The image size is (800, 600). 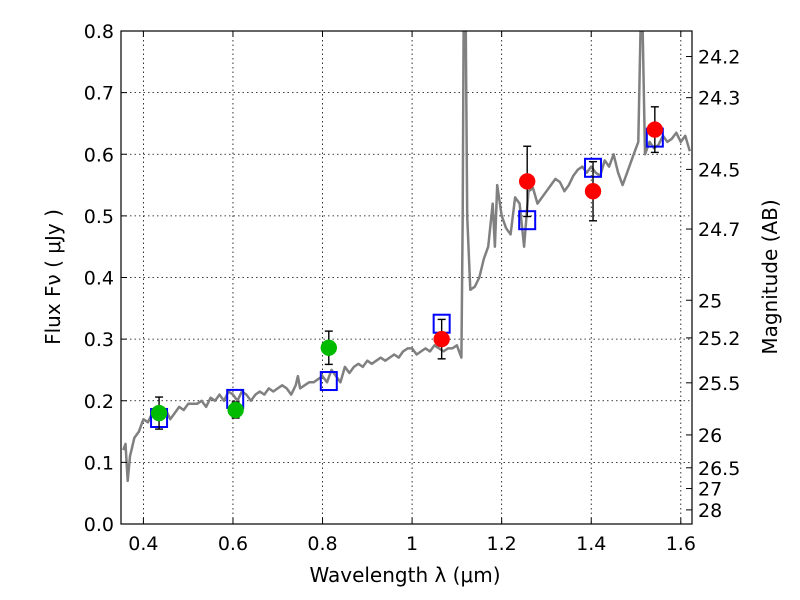 What do you see at coordinates (99, 94) in the screenshot?
I see `y-tick-label: 0.7` at bounding box center [99, 94].